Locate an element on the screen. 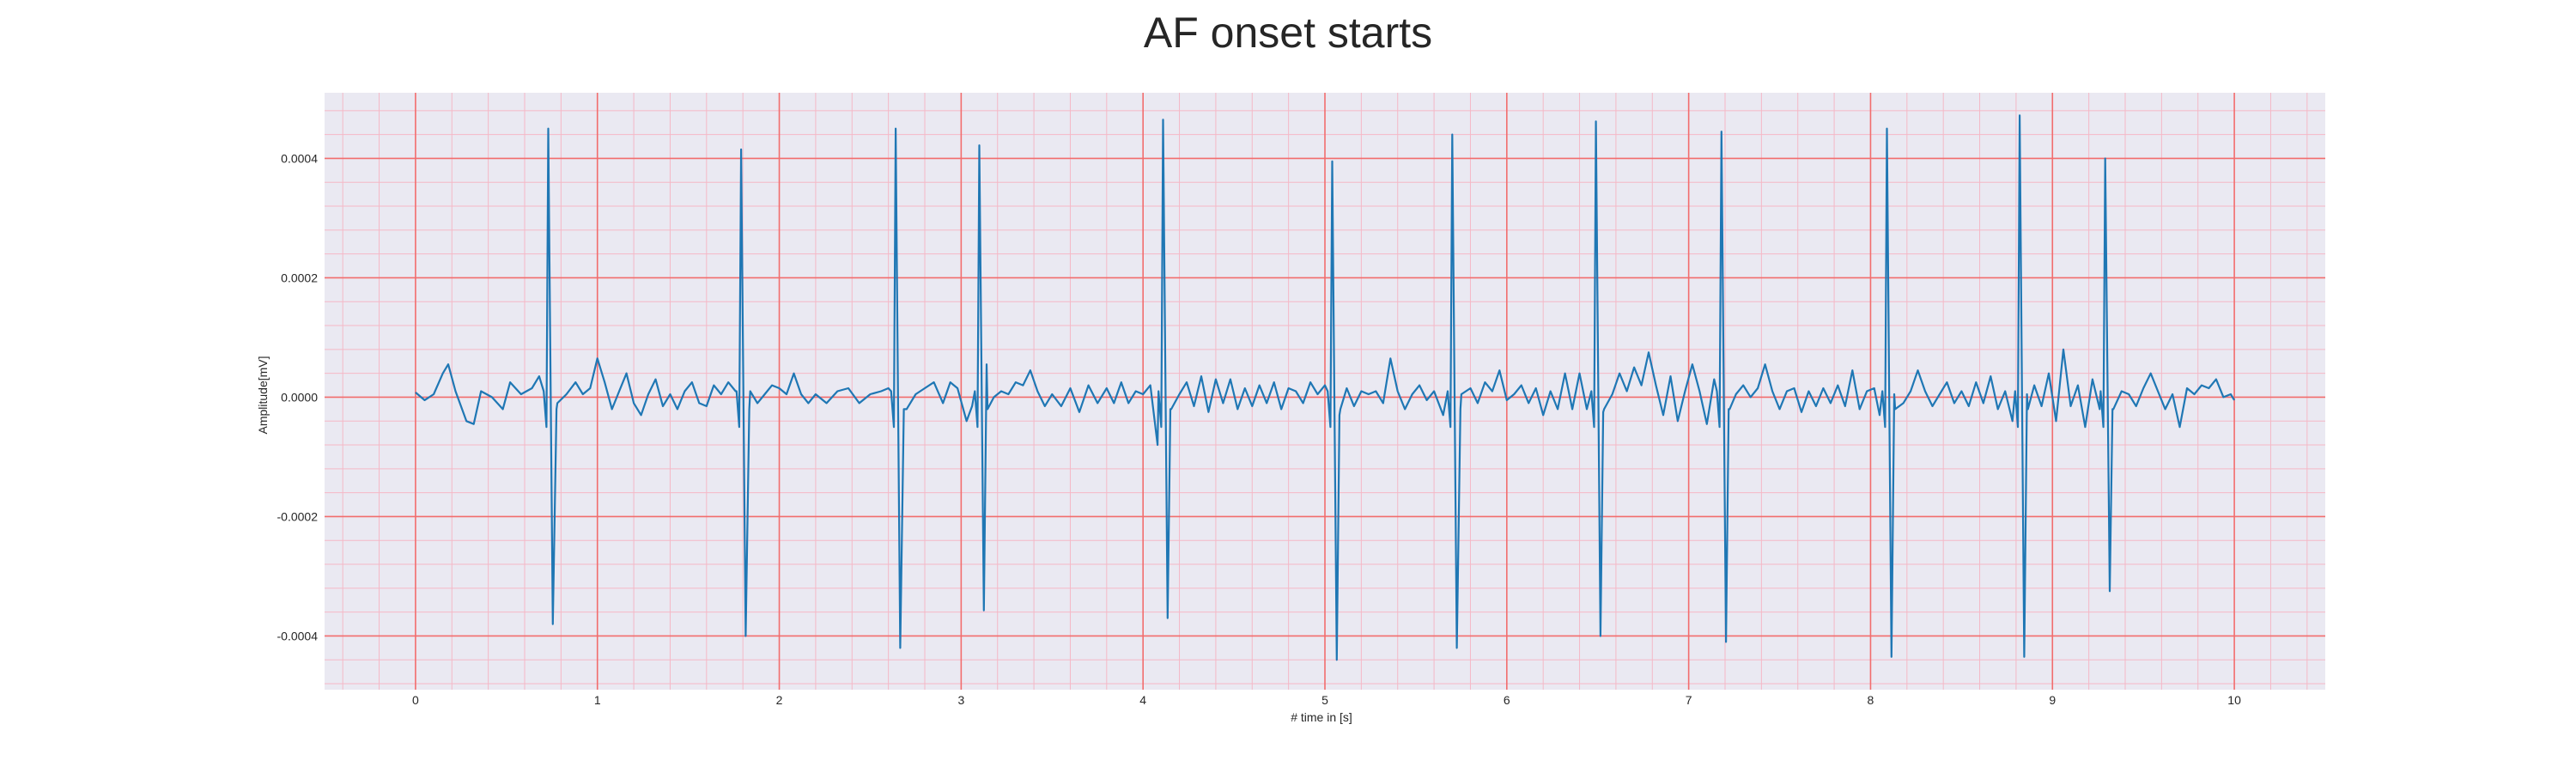 This screenshot has width=2576, height=773. x-tick-label: 1 is located at coordinates (597, 700).